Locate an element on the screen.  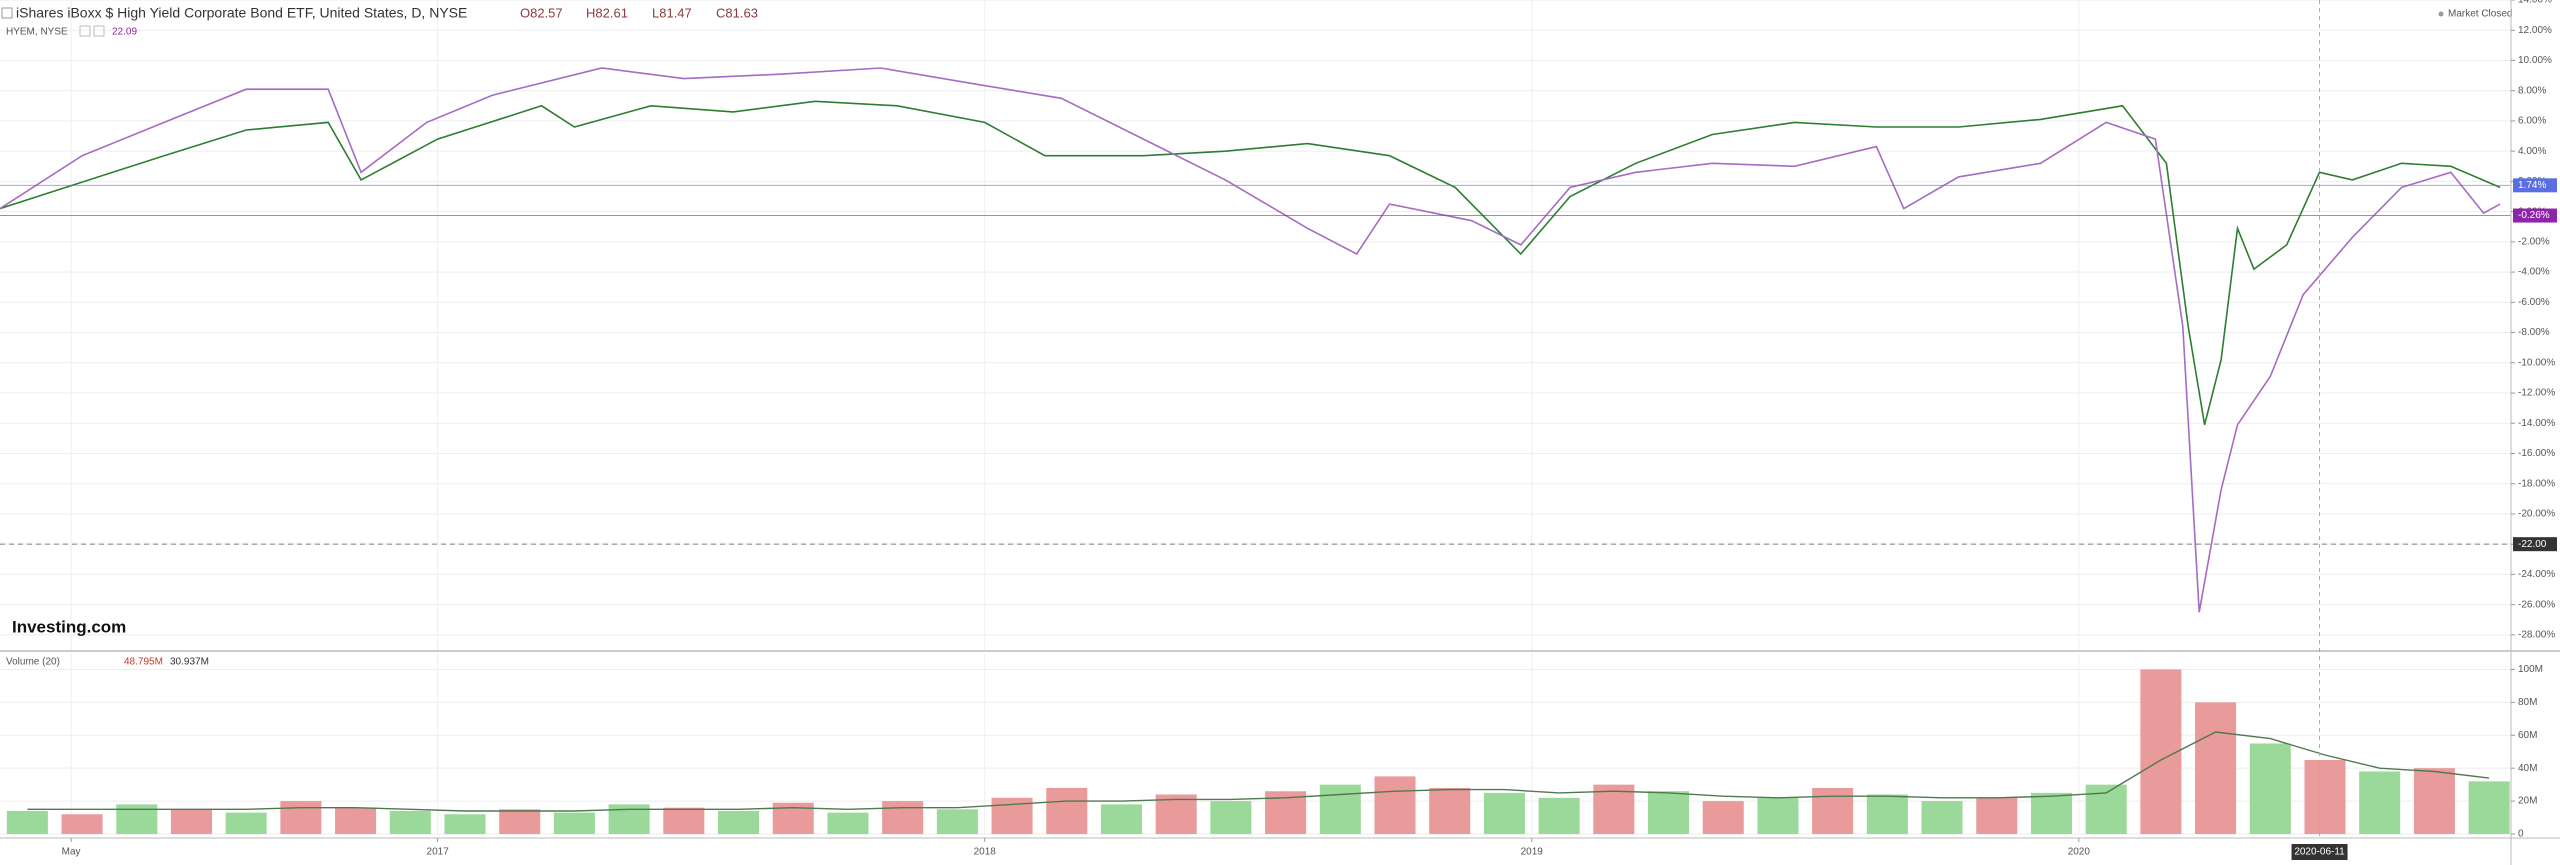
ohlc-low: L81.47 is located at coordinates (672, 12).